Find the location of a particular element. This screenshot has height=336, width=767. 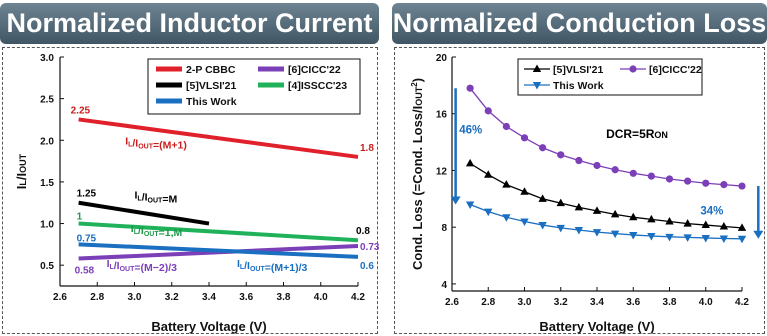

data-label: 1.25 is located at coordinates (87, 194).